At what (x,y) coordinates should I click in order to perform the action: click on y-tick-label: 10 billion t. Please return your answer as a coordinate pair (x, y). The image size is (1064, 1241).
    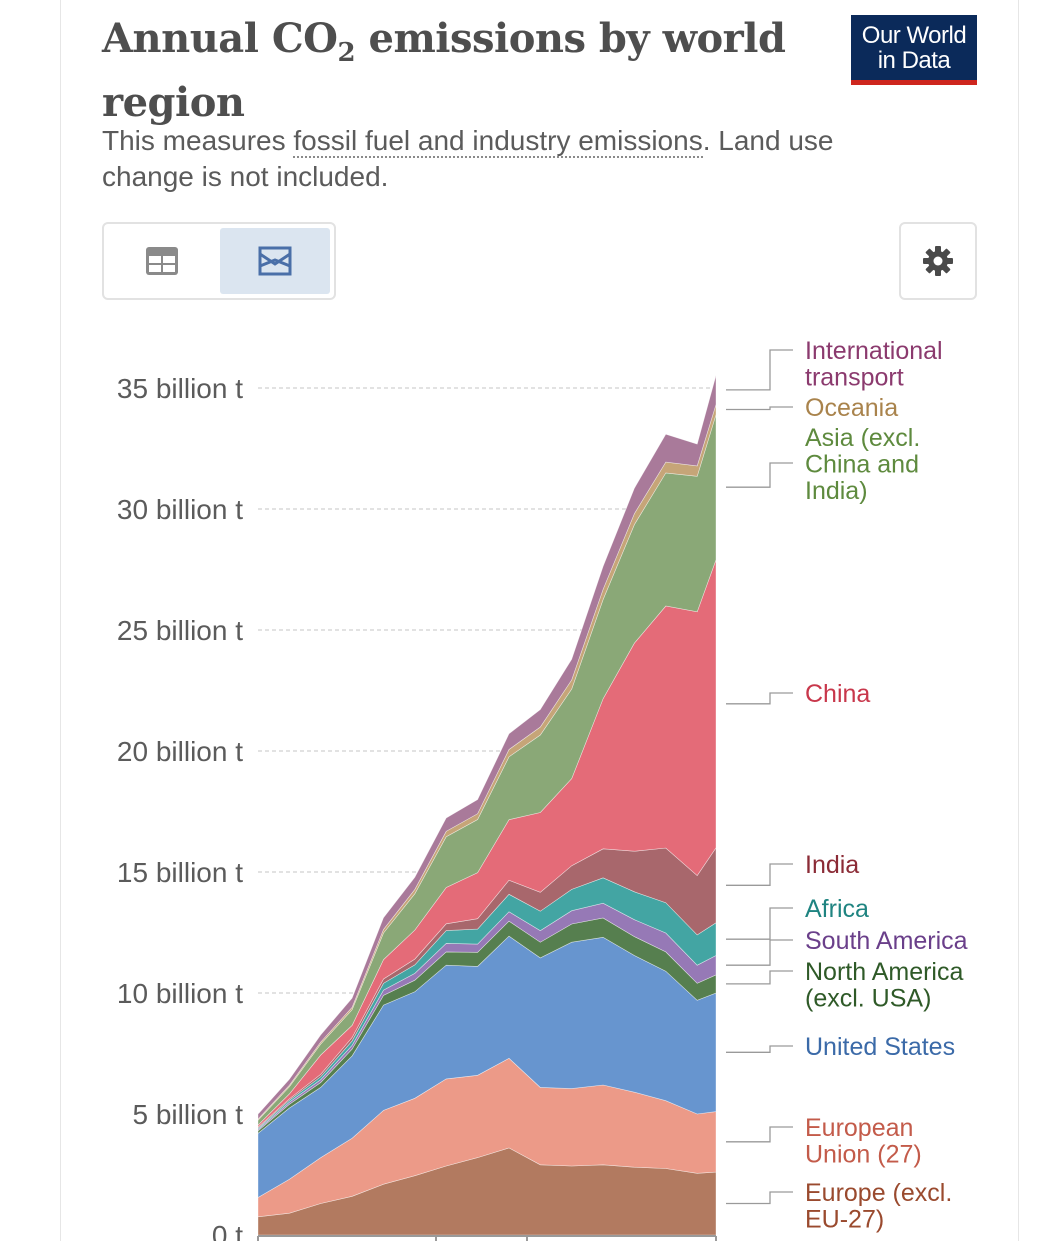
    Looking at the image, I should click on (180, 993).